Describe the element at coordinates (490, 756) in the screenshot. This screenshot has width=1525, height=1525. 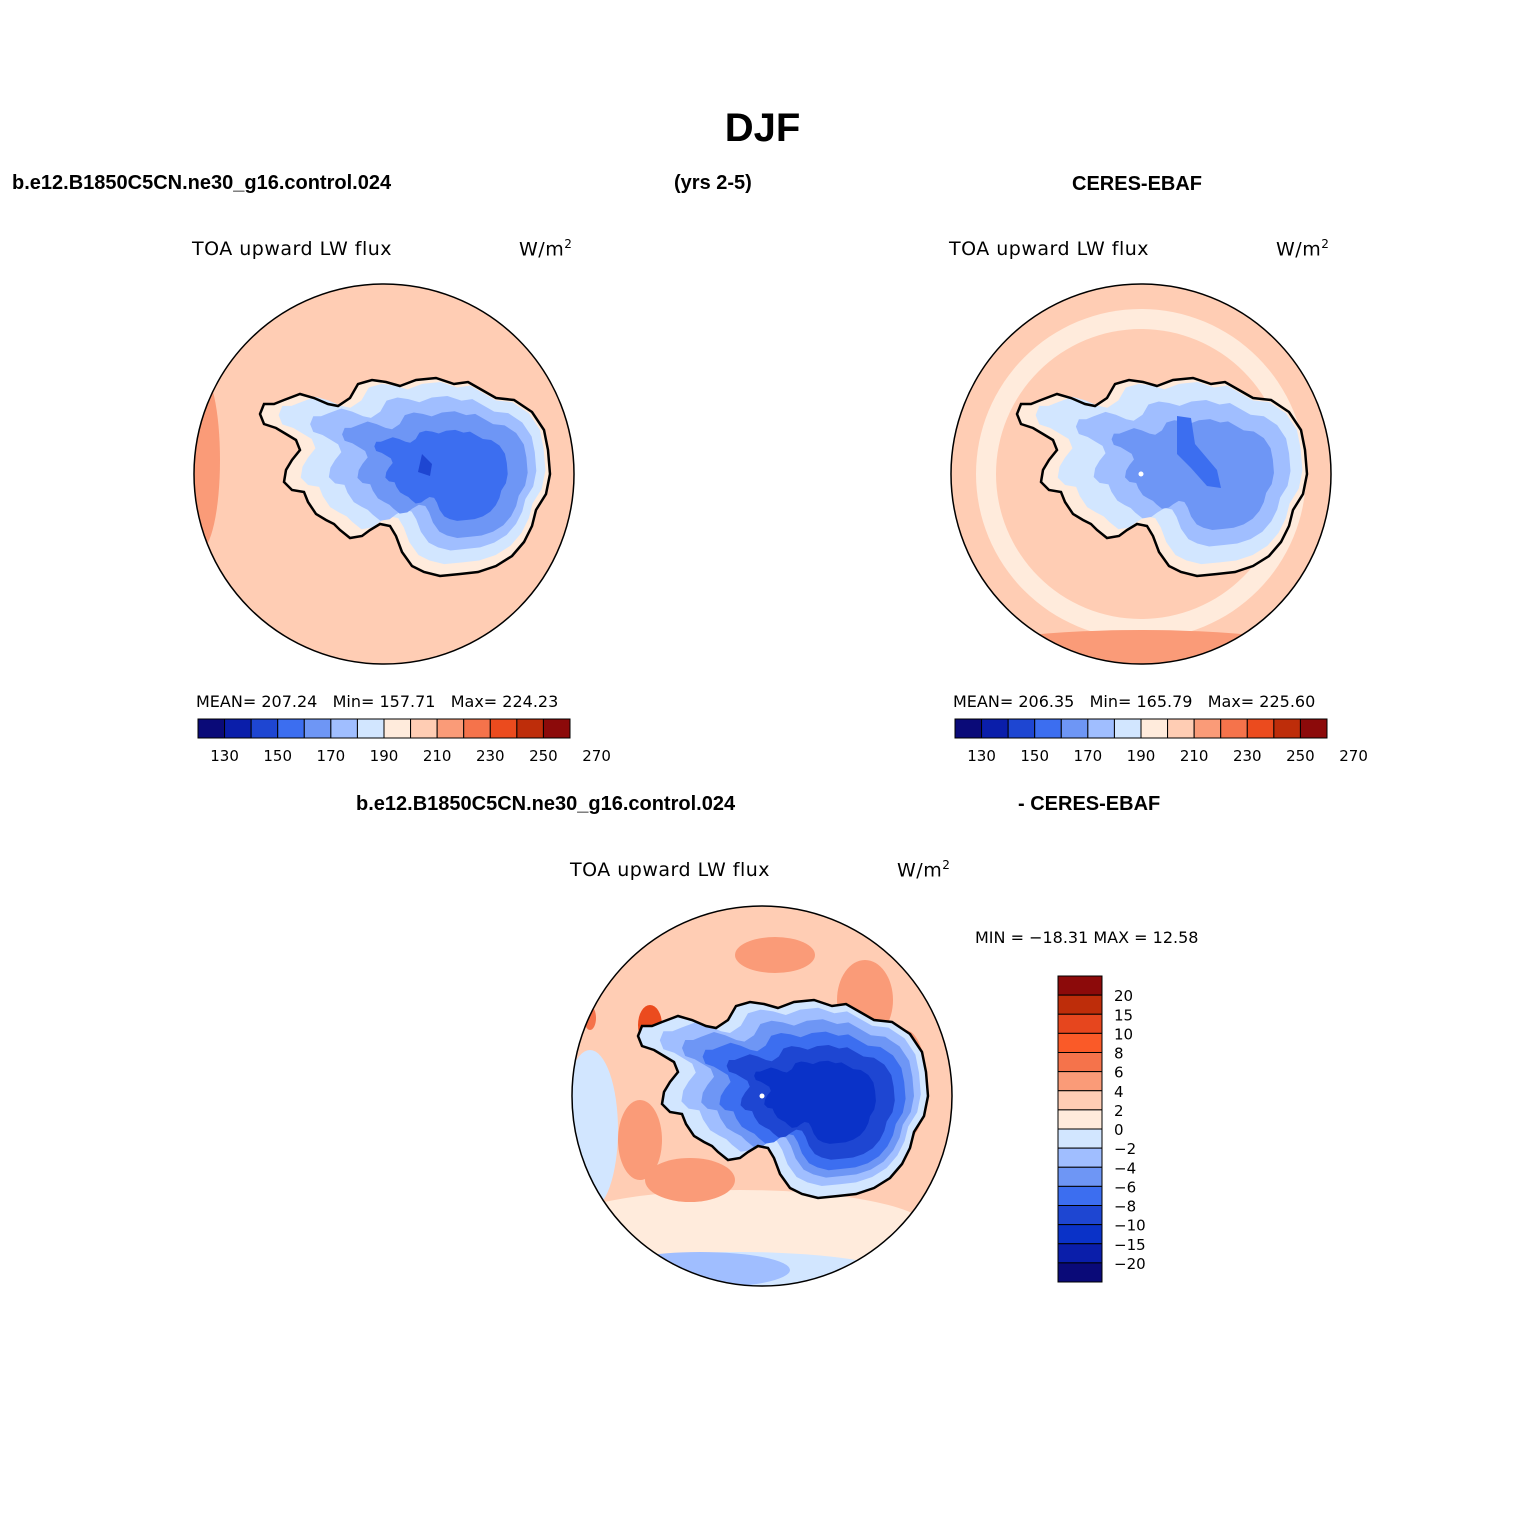
I see `model-colorbar-tick-label: 230` at that location.